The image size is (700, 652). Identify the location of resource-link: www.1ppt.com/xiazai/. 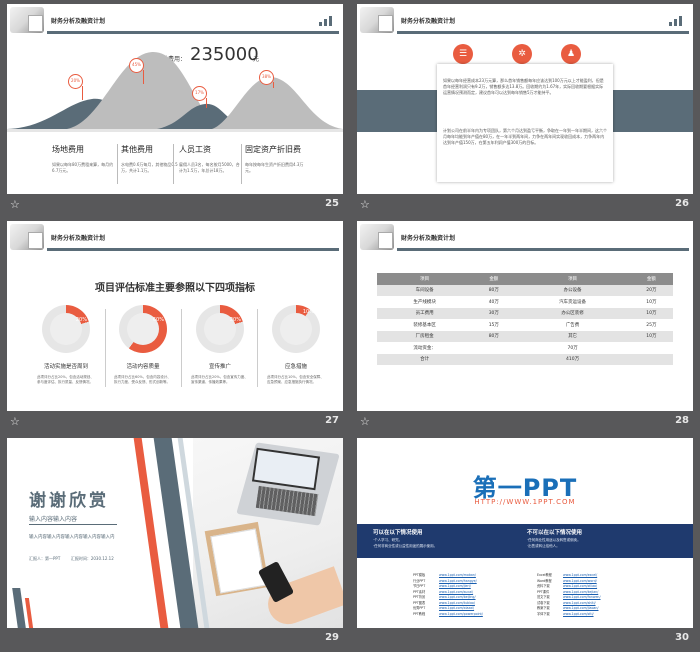
(457, 608).